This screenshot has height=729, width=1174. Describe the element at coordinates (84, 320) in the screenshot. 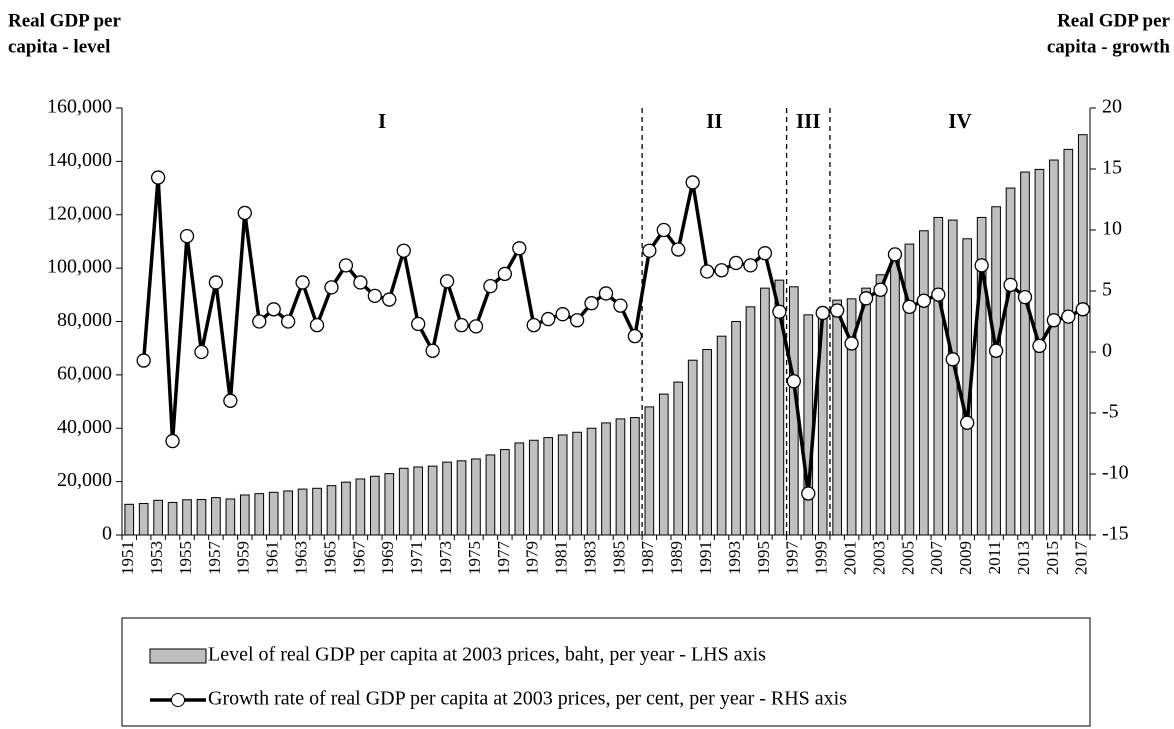

I see `y-tick-label: 80,000` at that location.